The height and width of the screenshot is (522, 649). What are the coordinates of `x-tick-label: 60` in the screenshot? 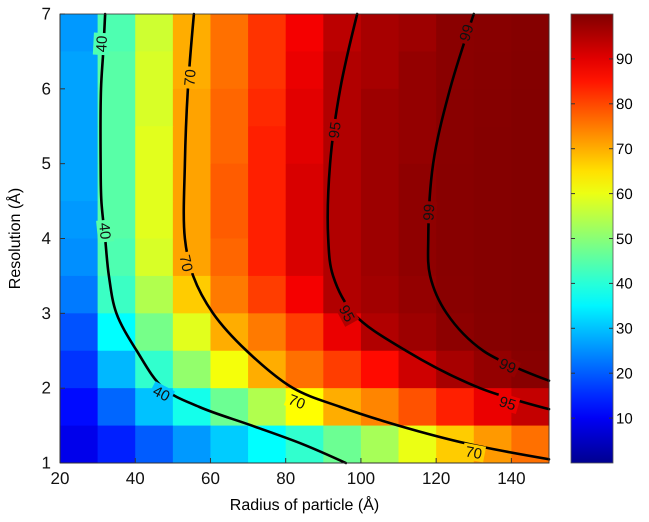 It's located at (210, 478).